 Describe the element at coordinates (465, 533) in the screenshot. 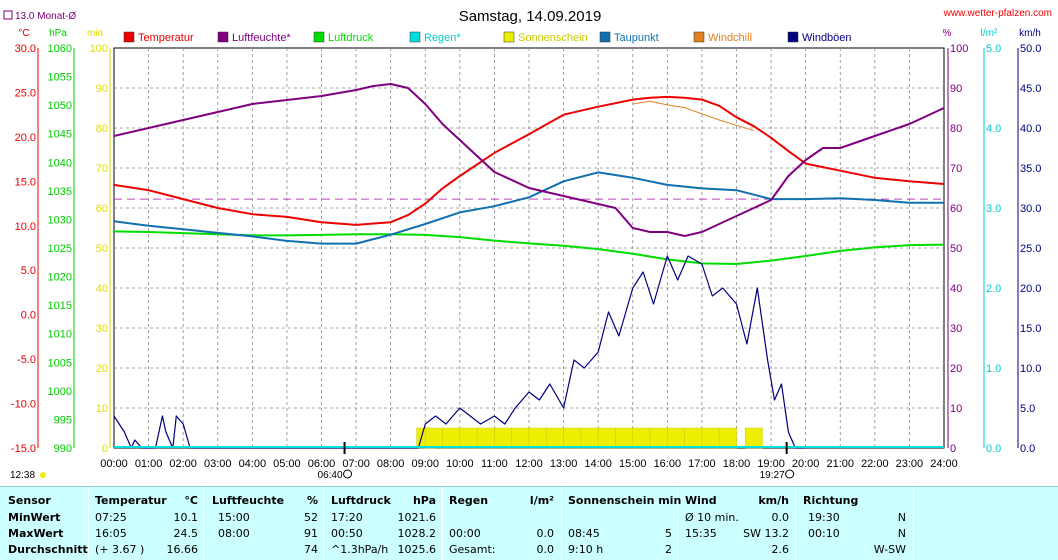

I see `table-cell: 00:00` at that location.